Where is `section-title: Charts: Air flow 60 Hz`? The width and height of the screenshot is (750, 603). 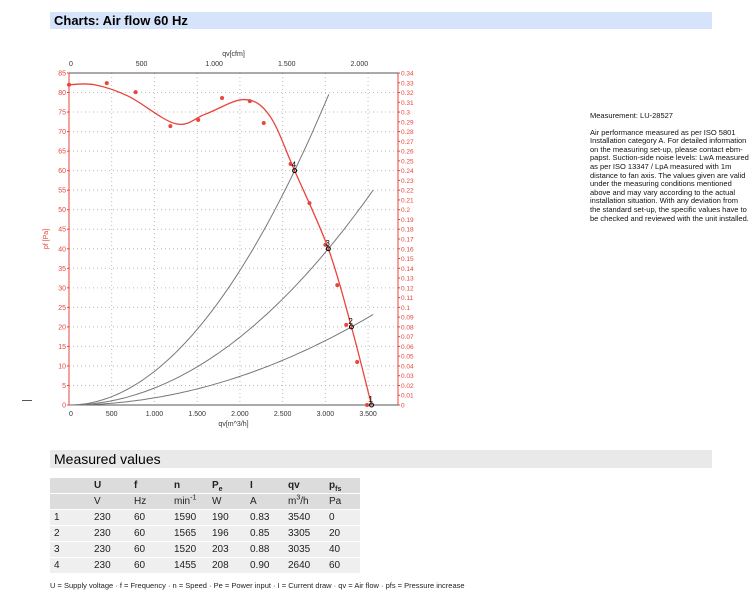
section-title: Charts: Air flow 60 Hz is located at coordinates (381, 20).